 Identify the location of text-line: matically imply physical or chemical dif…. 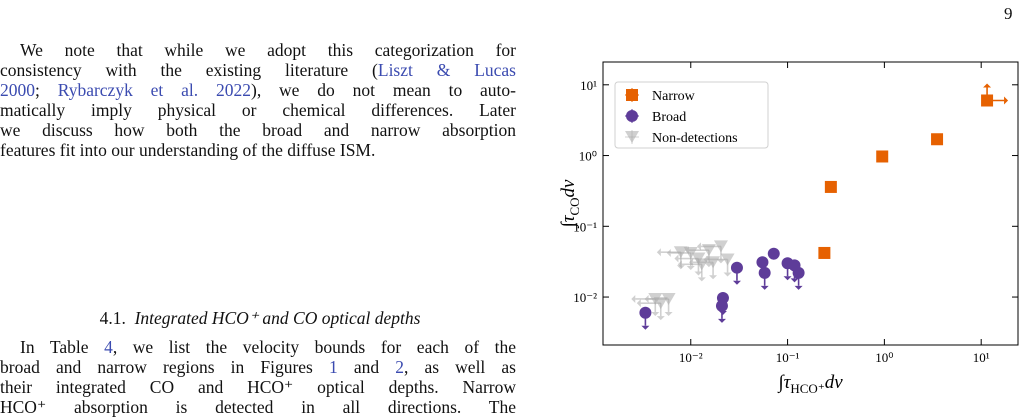
(258, 110).